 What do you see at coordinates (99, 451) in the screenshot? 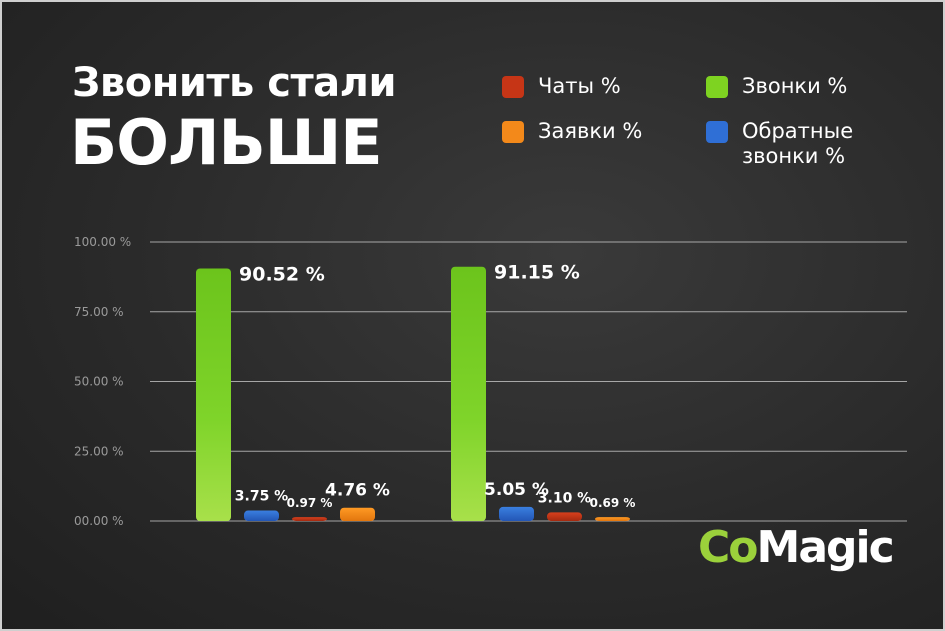
I see `y-tick-label: 25.00 %` at bounding box center [99, 451].